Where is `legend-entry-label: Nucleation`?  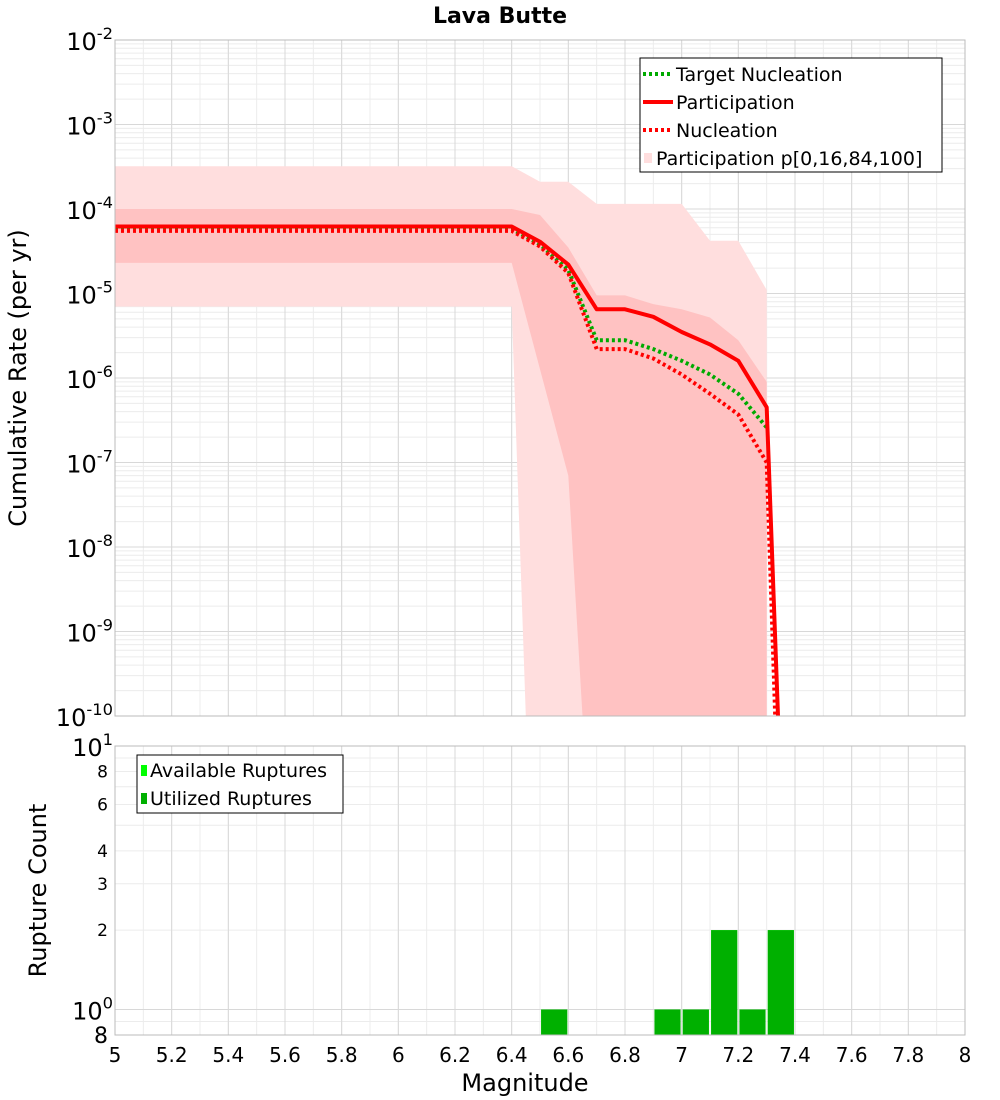
legend-entry-label: Nucleation is located at coordinates (727, 131).